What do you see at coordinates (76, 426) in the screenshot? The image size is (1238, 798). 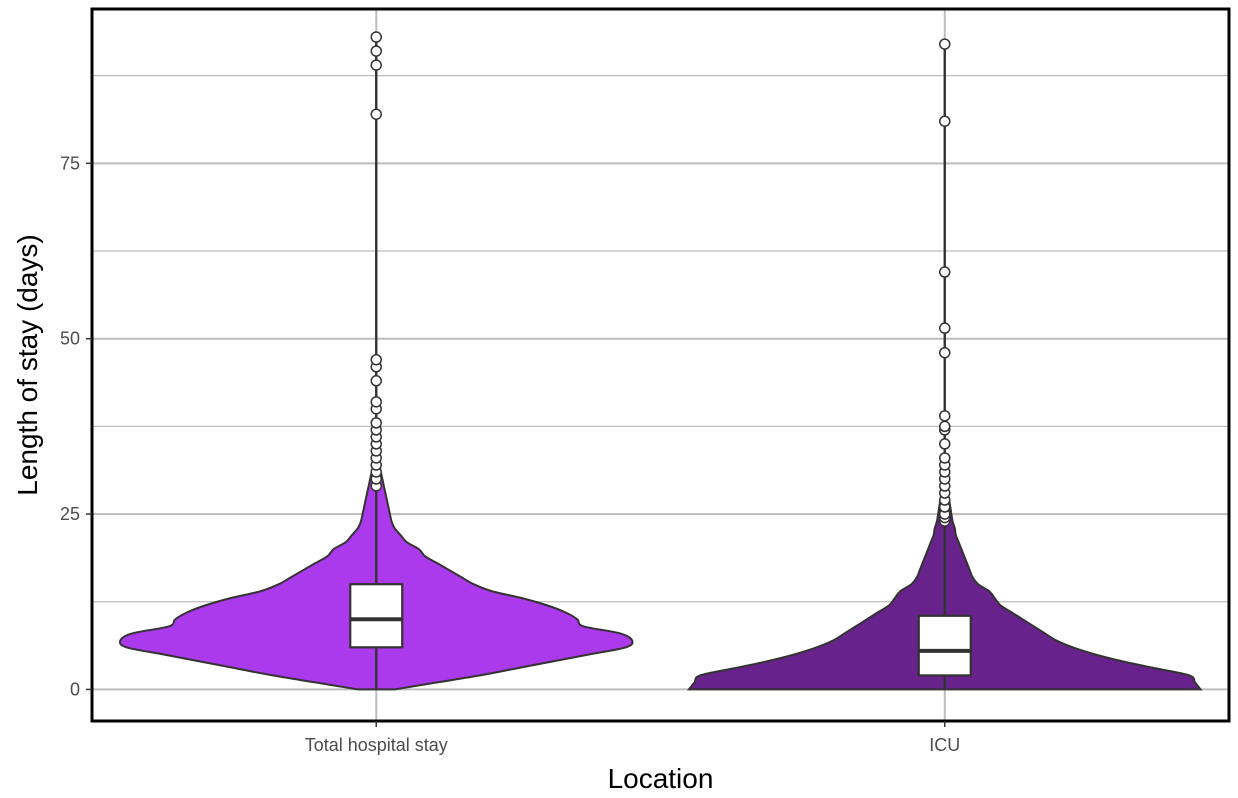 I see `y-axis-ticks: 0 25 50 75` at bounding box center [76, 426].